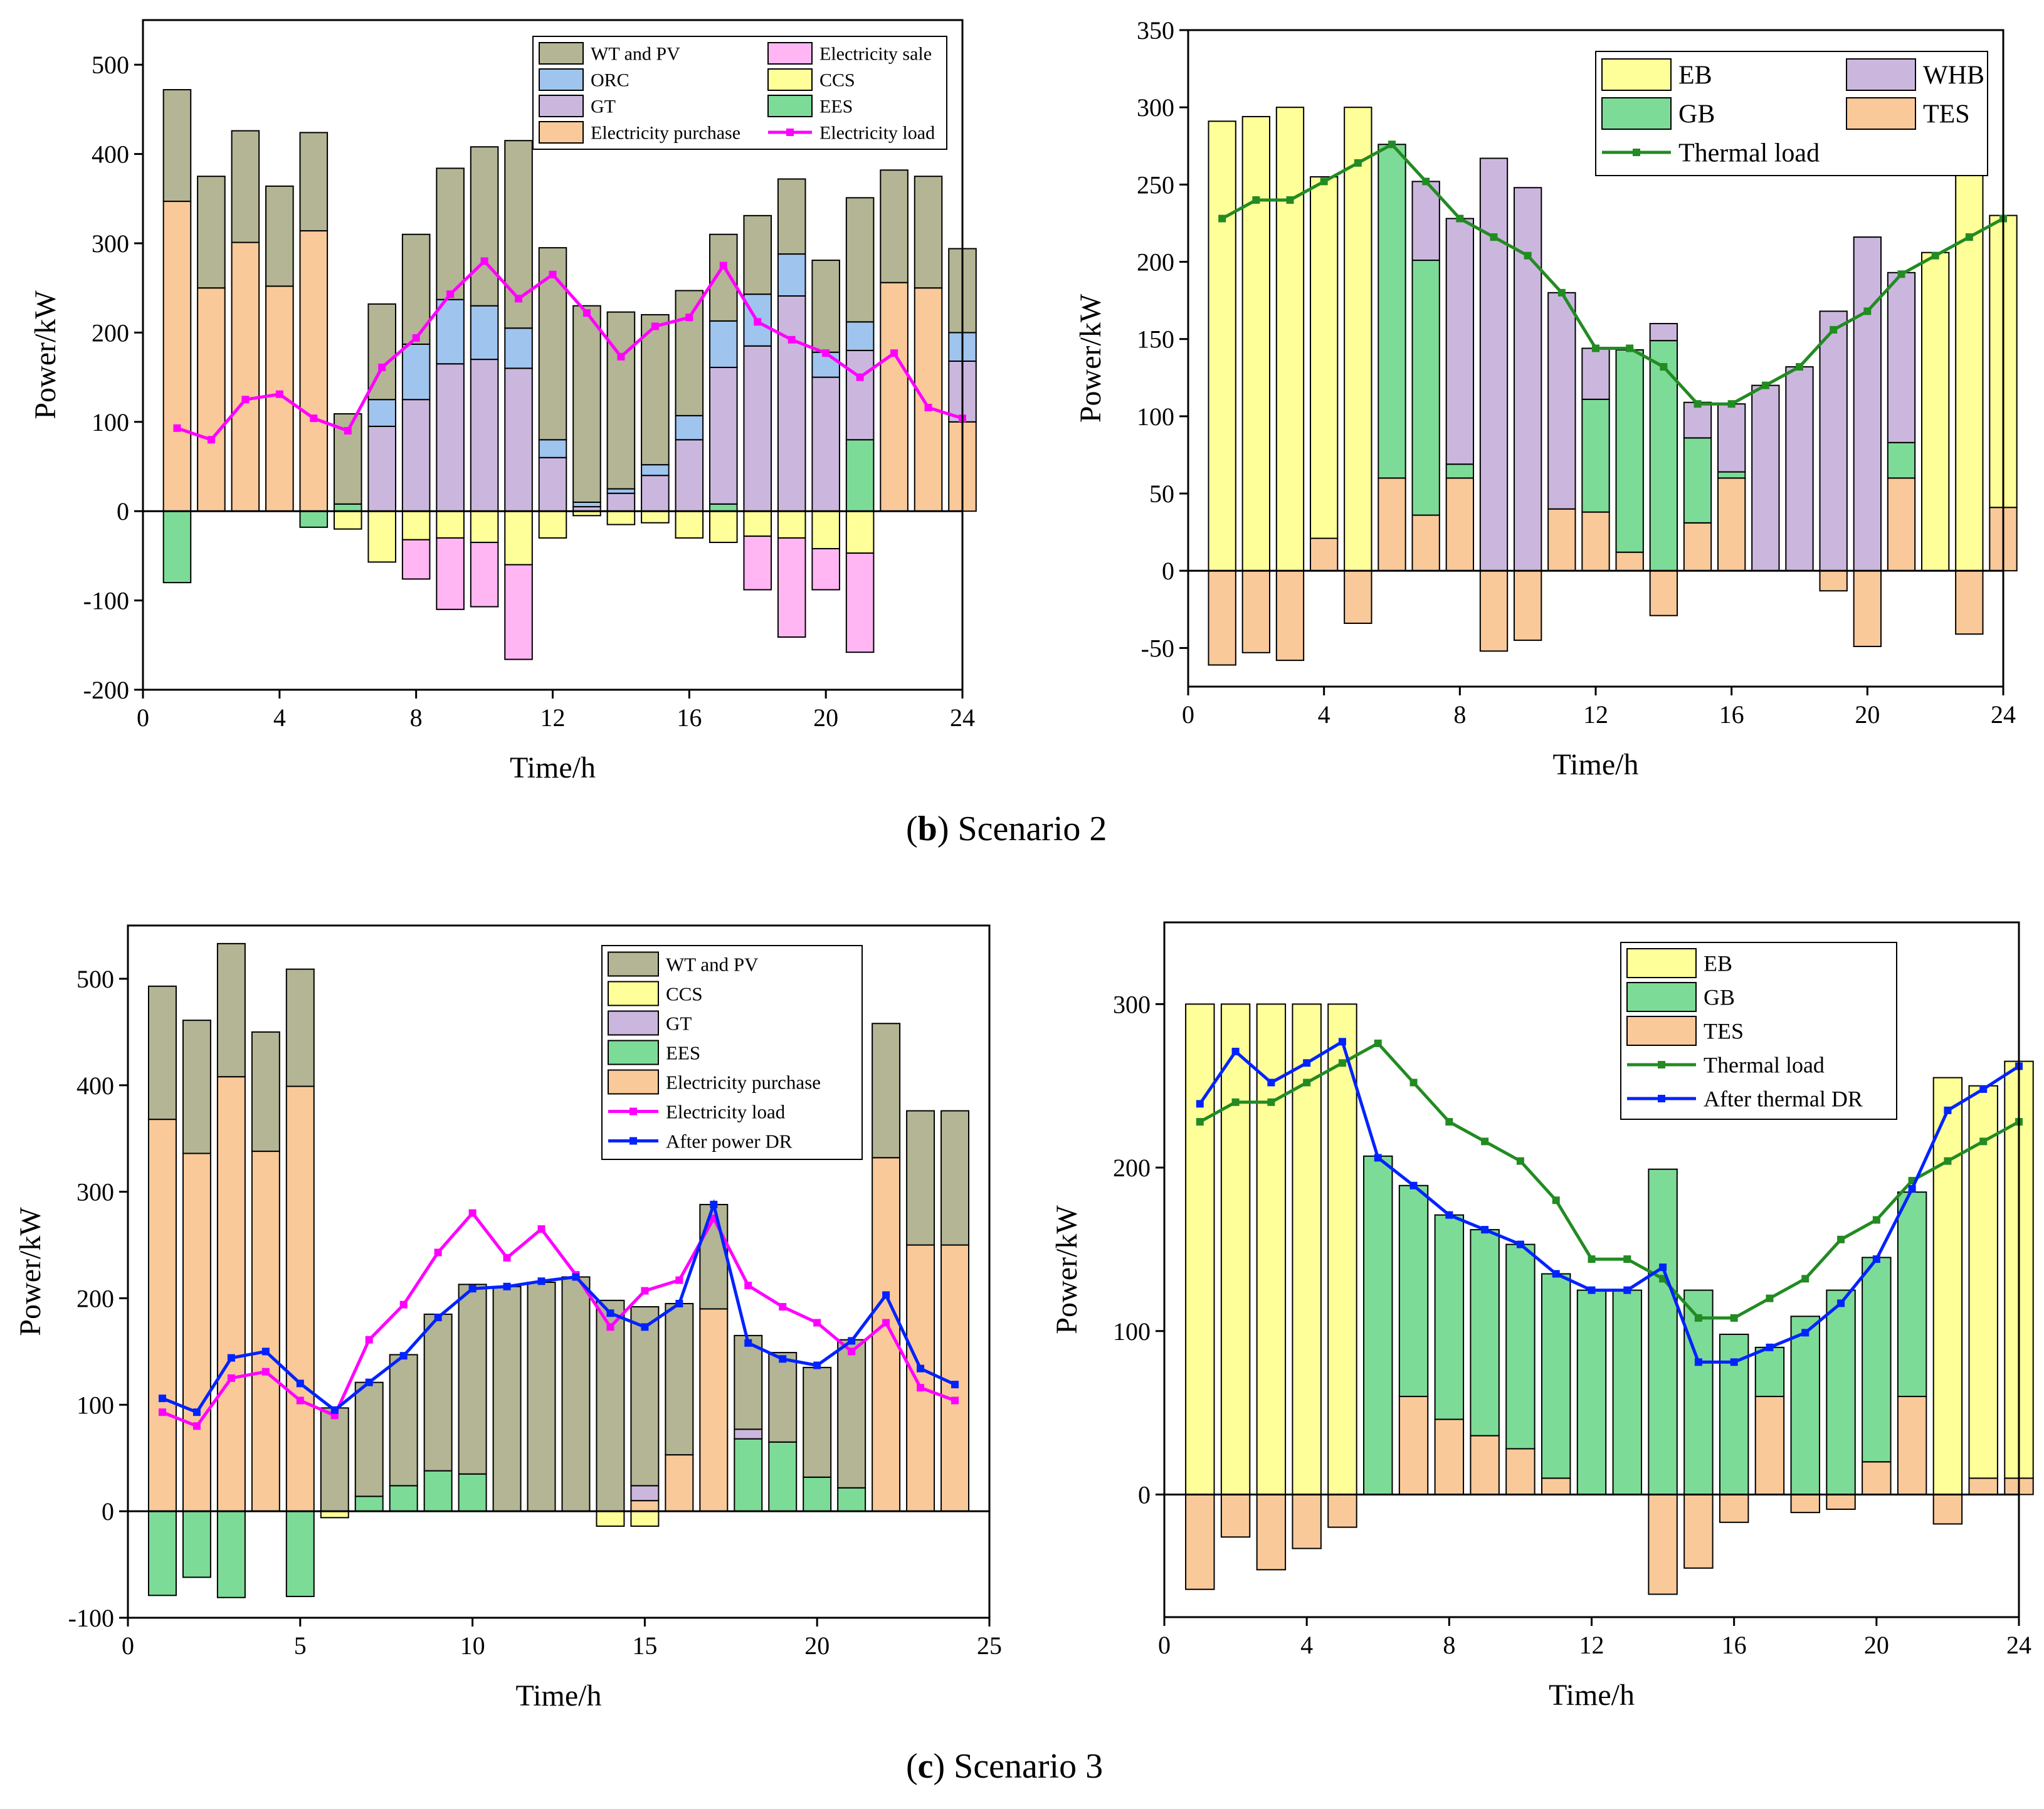  I want to click on x-tick-label: 4, so click(279, 718).